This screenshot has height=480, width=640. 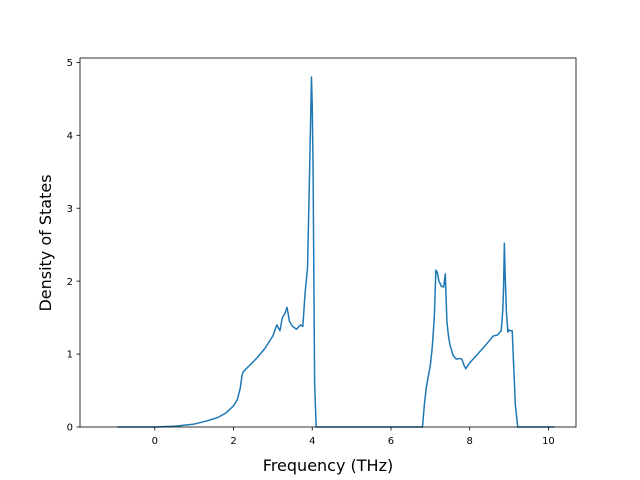 I want to click on y-tick-label: 5, so click(x=70, y=63).